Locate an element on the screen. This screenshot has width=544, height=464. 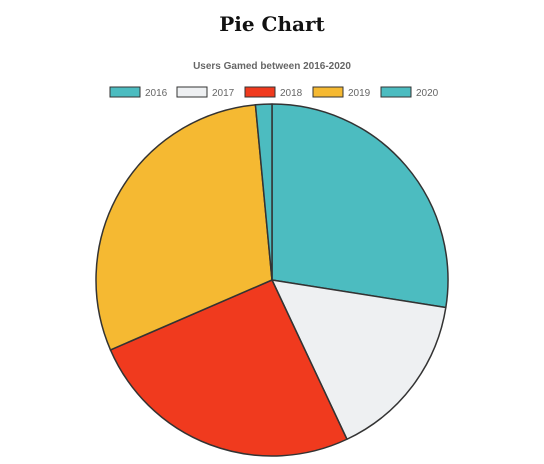
legend-label-2018: 2018 is located at coordinates (291, 93).